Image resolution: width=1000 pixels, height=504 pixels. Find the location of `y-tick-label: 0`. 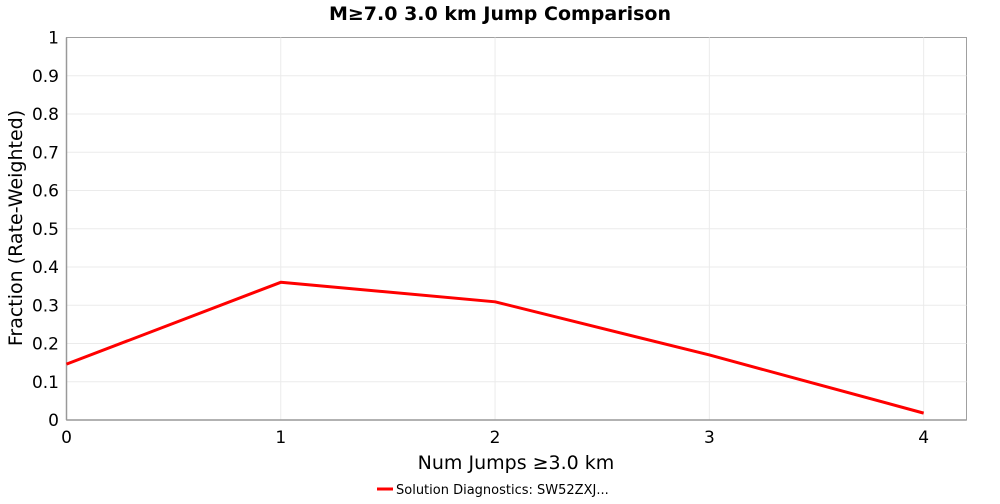

y-tick-label: 0 is located at coordinates (53, 421).